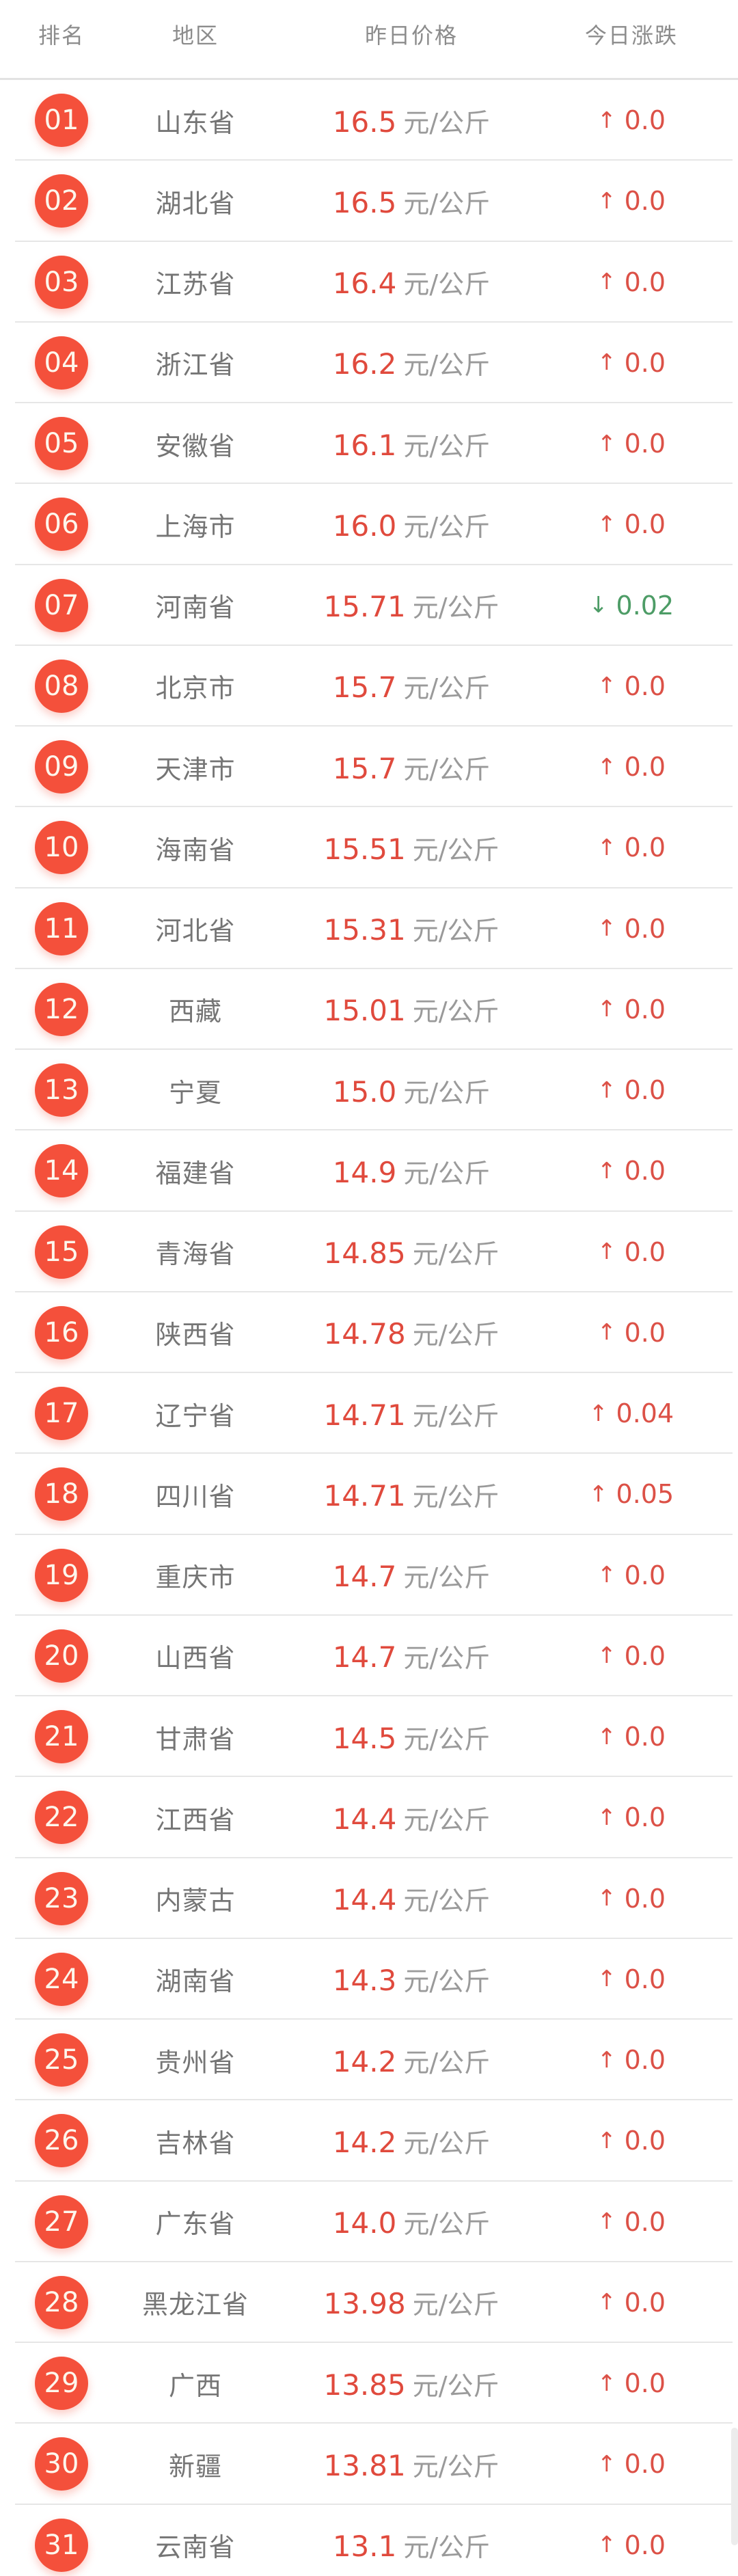  What do you see at coordinates (195, 1739) in the screenshot?
I see `region-label: 甘肃省` at bounding box center [195, 1739].